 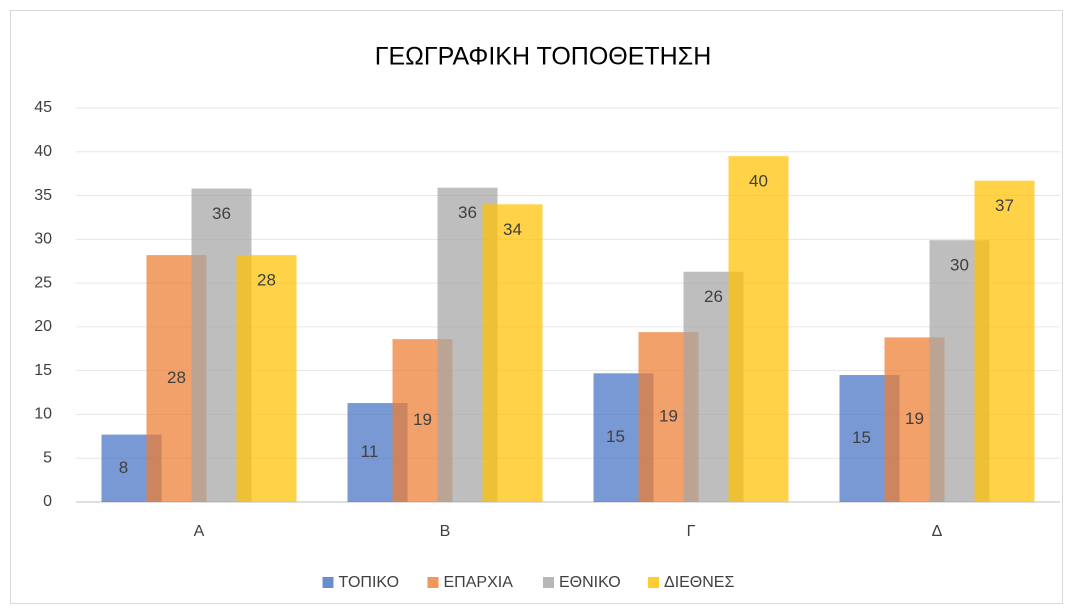 What do you see at coordinates (43, 239) in the screenshot?
I see `y-tick-label: 30` at bounding box center [43, 239].